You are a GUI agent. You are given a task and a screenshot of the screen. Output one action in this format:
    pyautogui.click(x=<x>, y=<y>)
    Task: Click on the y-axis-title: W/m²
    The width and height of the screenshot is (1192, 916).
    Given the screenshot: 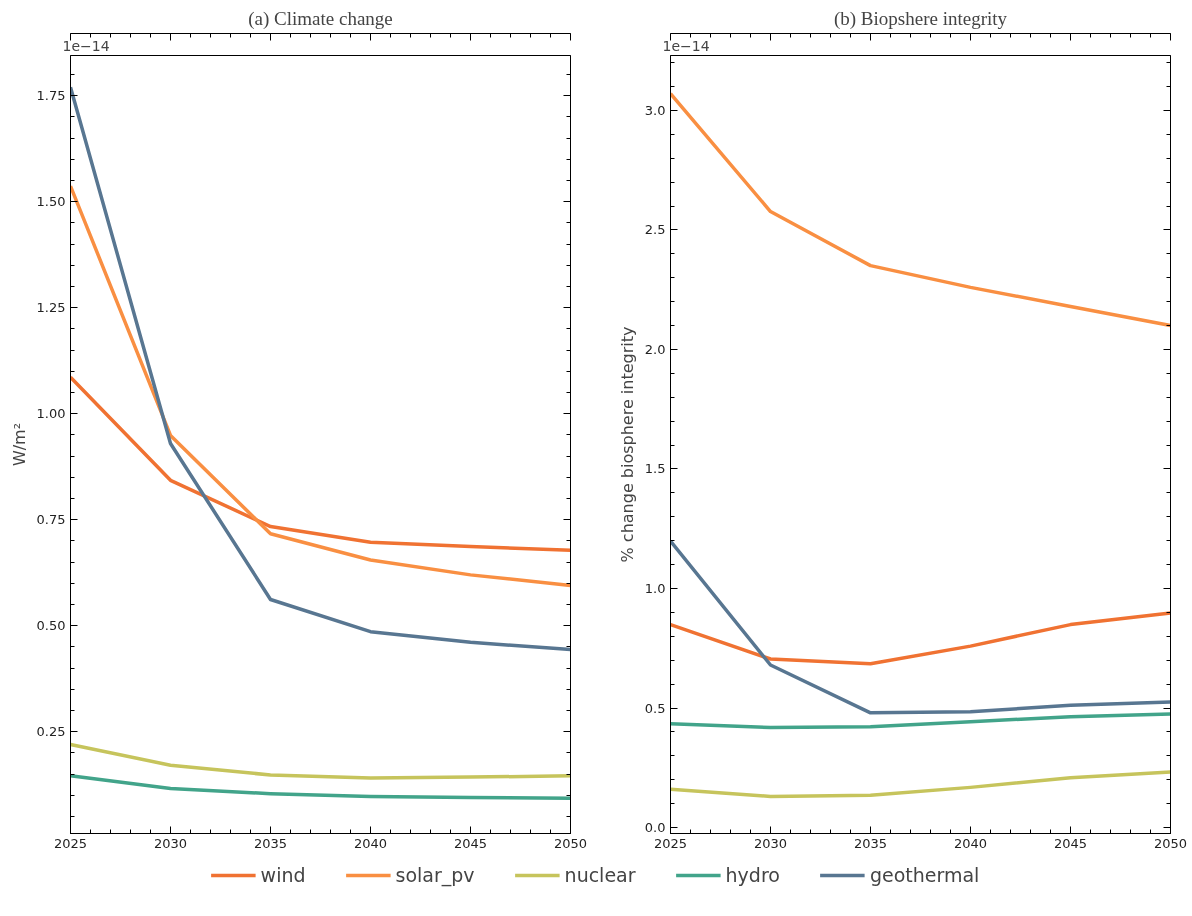 What is the action you would take?
    pyautogui.click(x=19, y=444)
    